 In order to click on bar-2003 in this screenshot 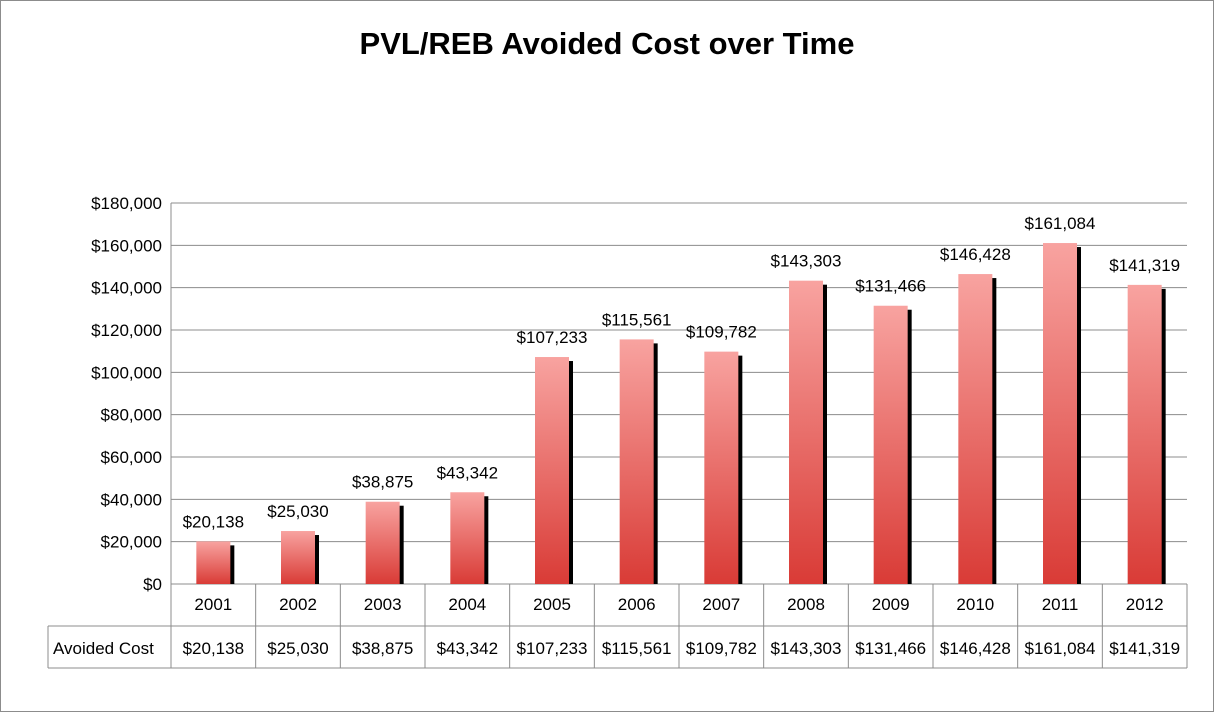, I will do `click(382, 542)`.